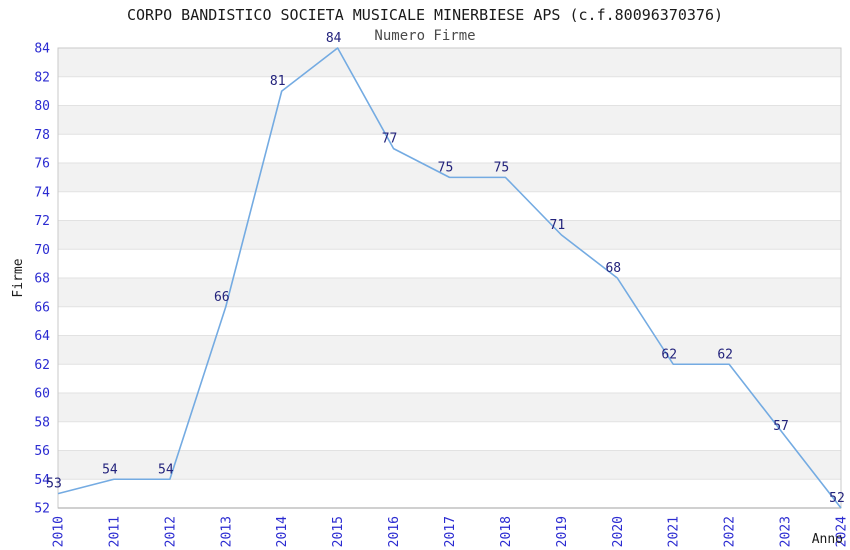  I want to click on y-tick-label: 74, so click(42, 192).